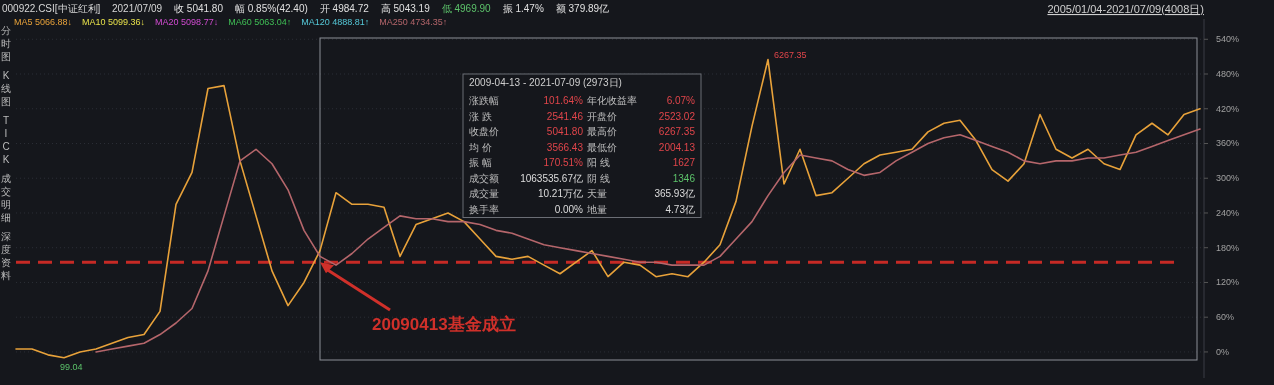 The height and width of the screenshot is (385, 1274). Describe the element at coordinates (680, 209) in the screenshot. I see `annotation: 4.73亿` at that location.